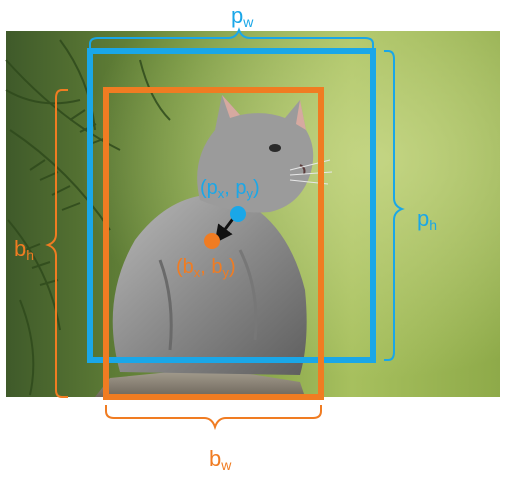 This screenshot has width=507, height=478. What do you see at coordinates (200, 384) in the screenshot?
I see `rock` at bounding box center [200, 384].